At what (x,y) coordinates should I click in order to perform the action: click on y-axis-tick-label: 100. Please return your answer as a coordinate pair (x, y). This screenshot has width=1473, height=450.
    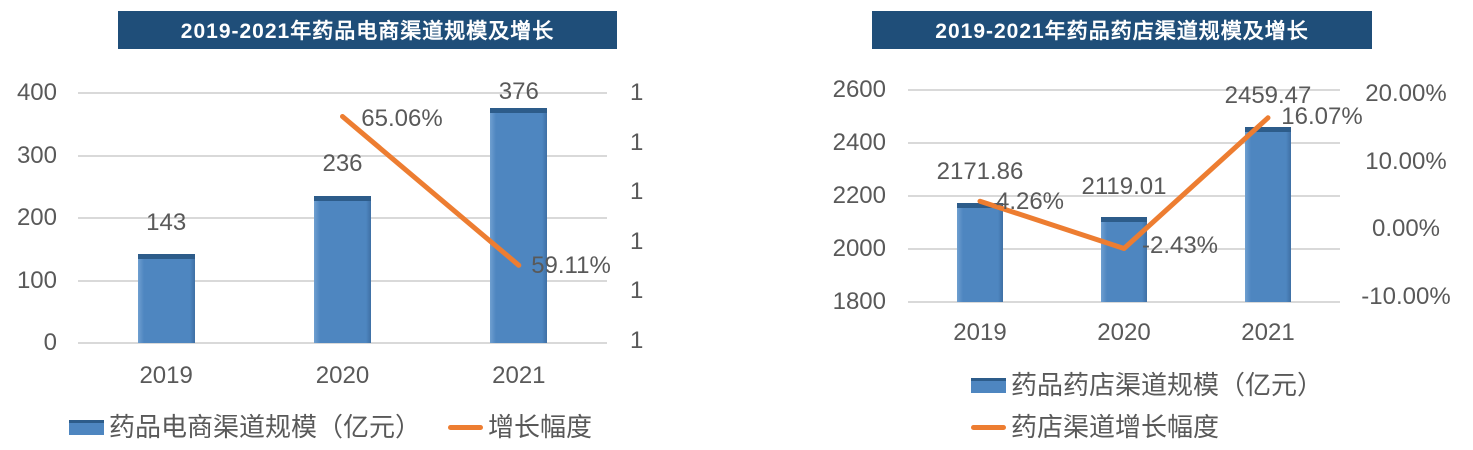
    Looking at the image, I should click on (36, 280).